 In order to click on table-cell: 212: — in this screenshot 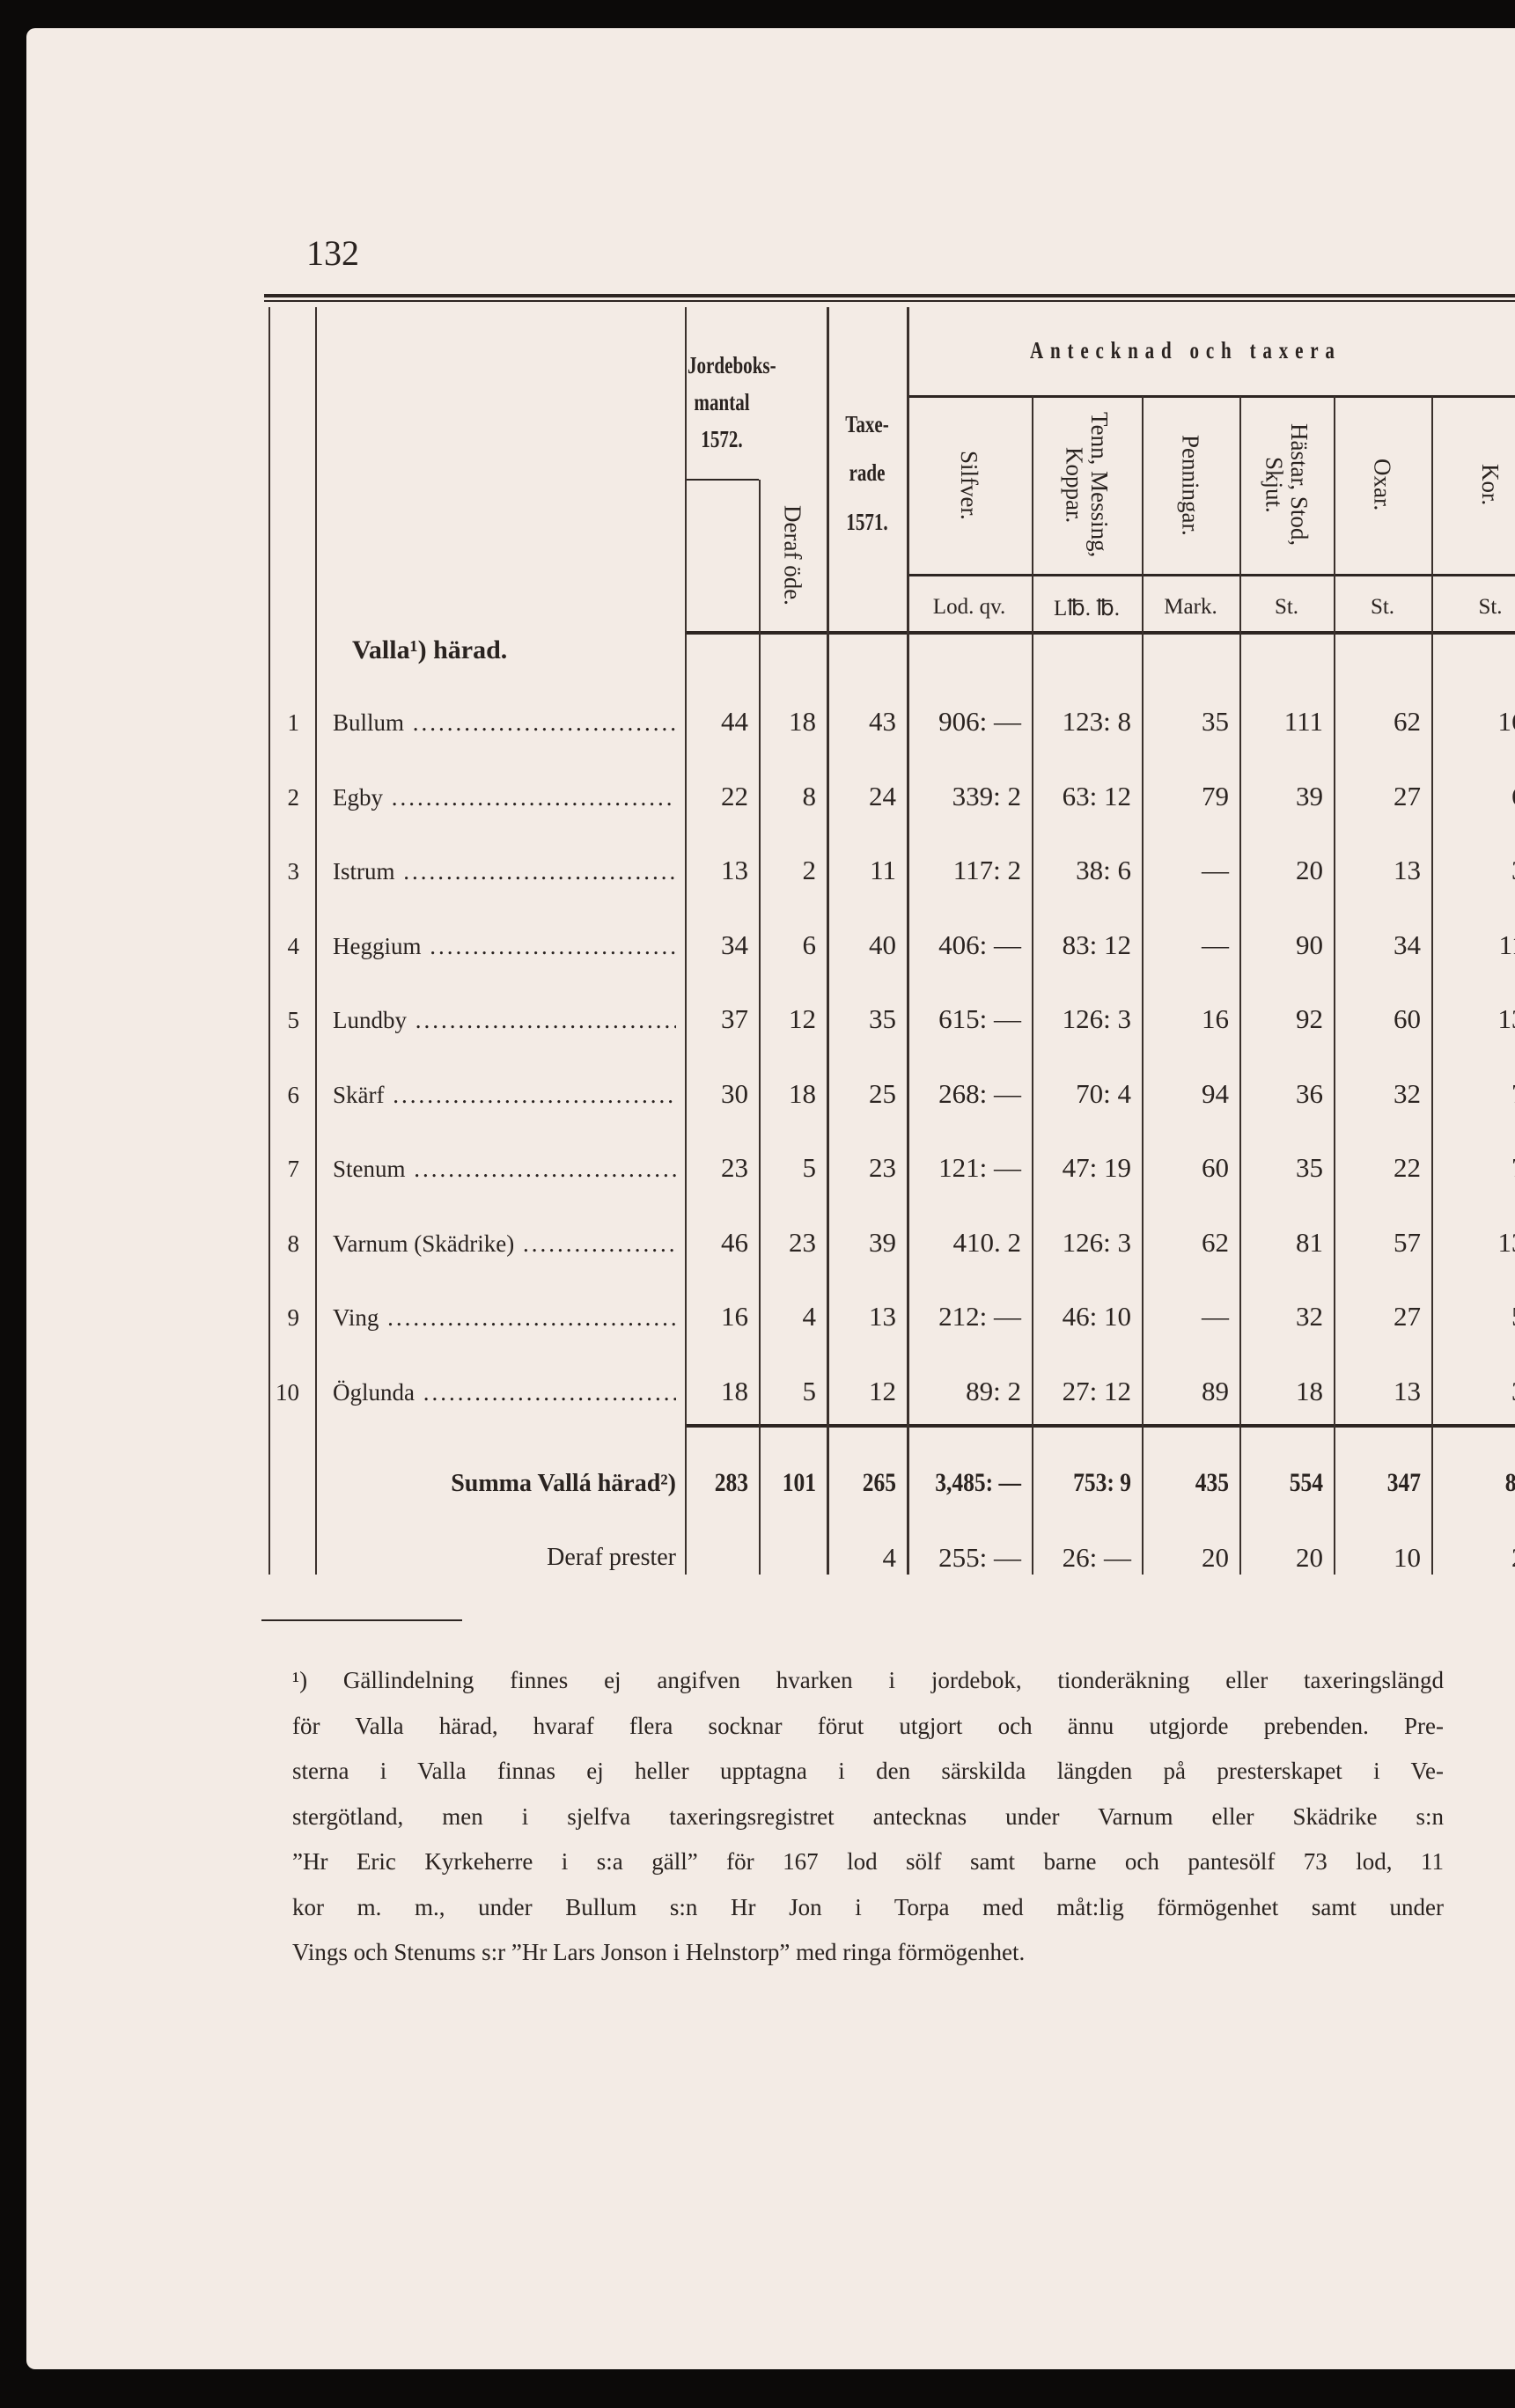, I will do `click(980, 1316)`.